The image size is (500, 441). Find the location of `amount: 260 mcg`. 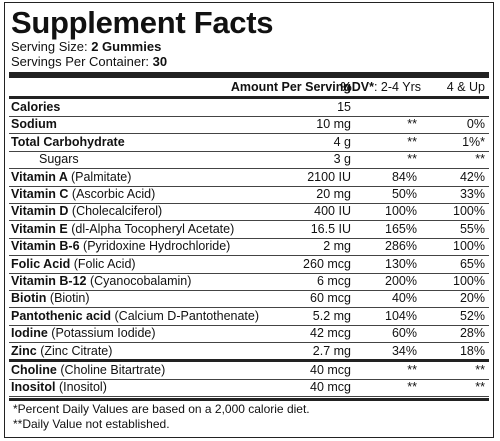

amount: 260 mcg is located at coordinates (327, 263).